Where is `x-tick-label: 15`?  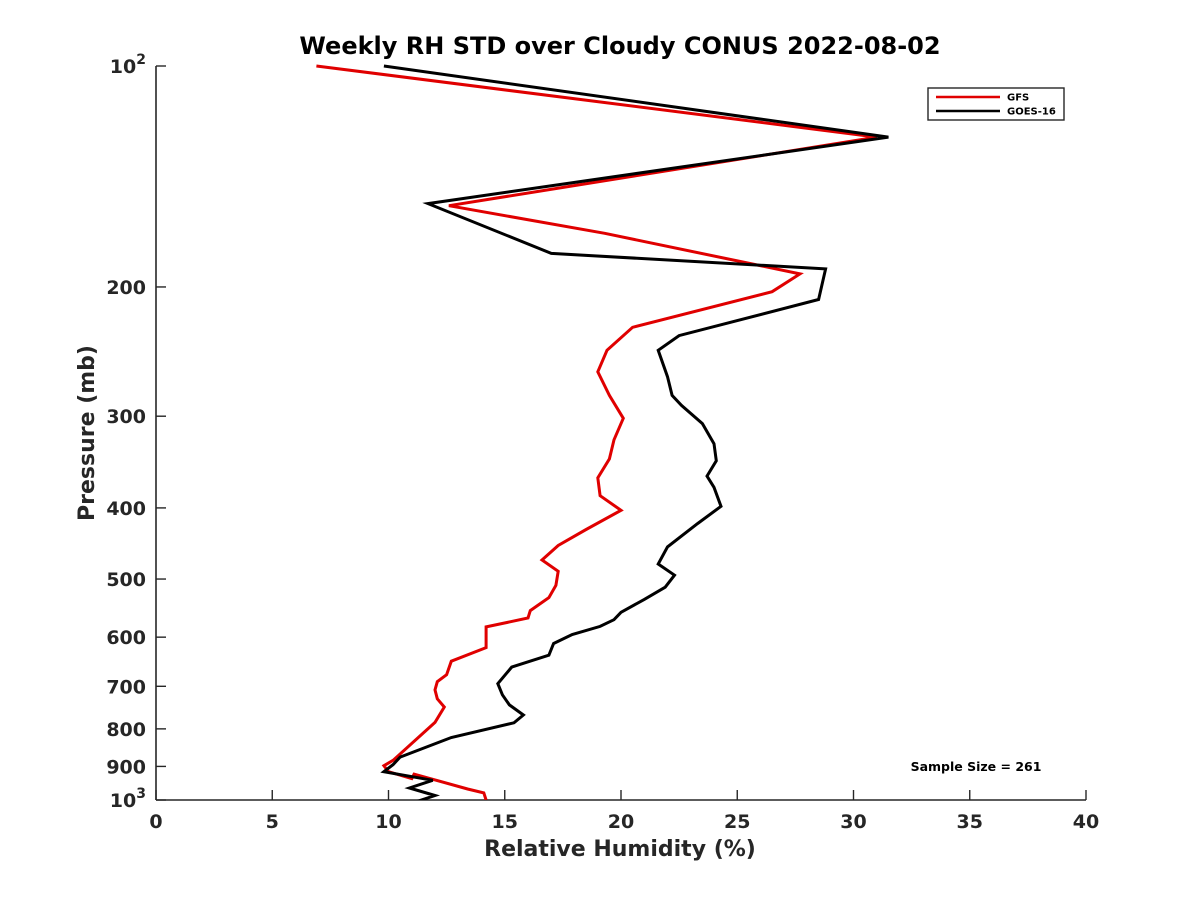
x-tick-label: 15 is located at coordinates (505, 822).